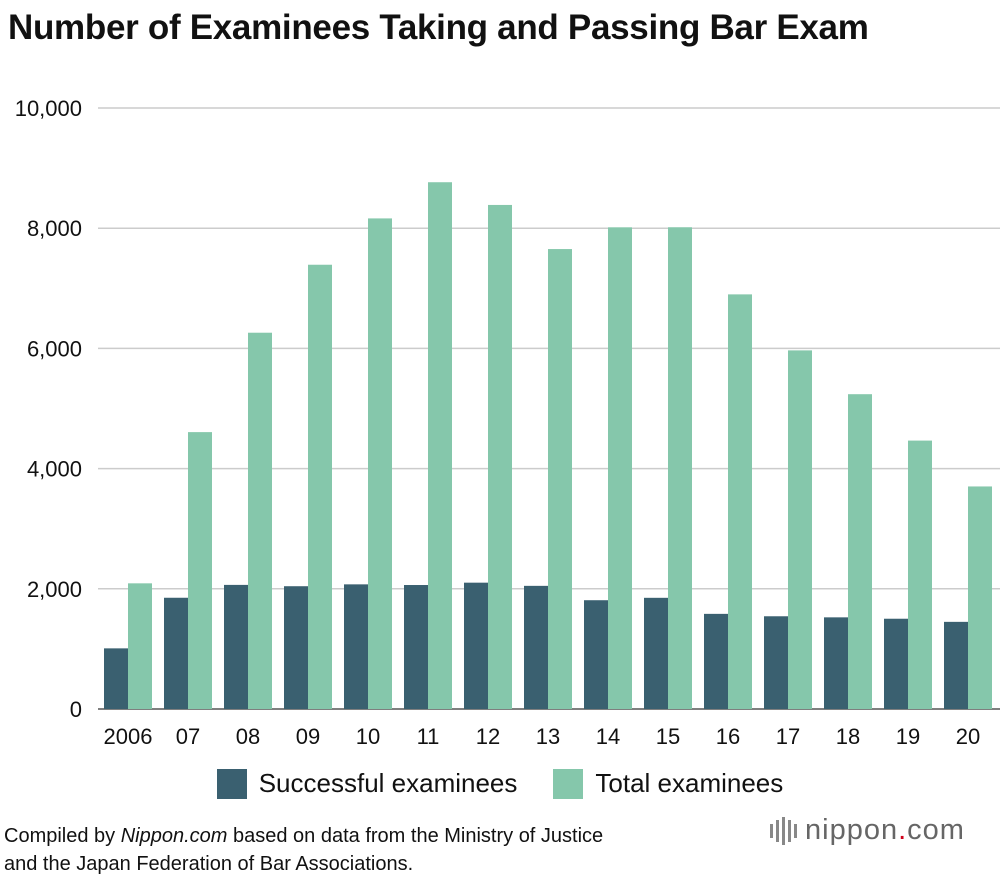 This screenshot has height=880, width=1000. Describe the element at coordinates (968, 736) in the screenshot. I see `x-tick-label: 20` at that location.